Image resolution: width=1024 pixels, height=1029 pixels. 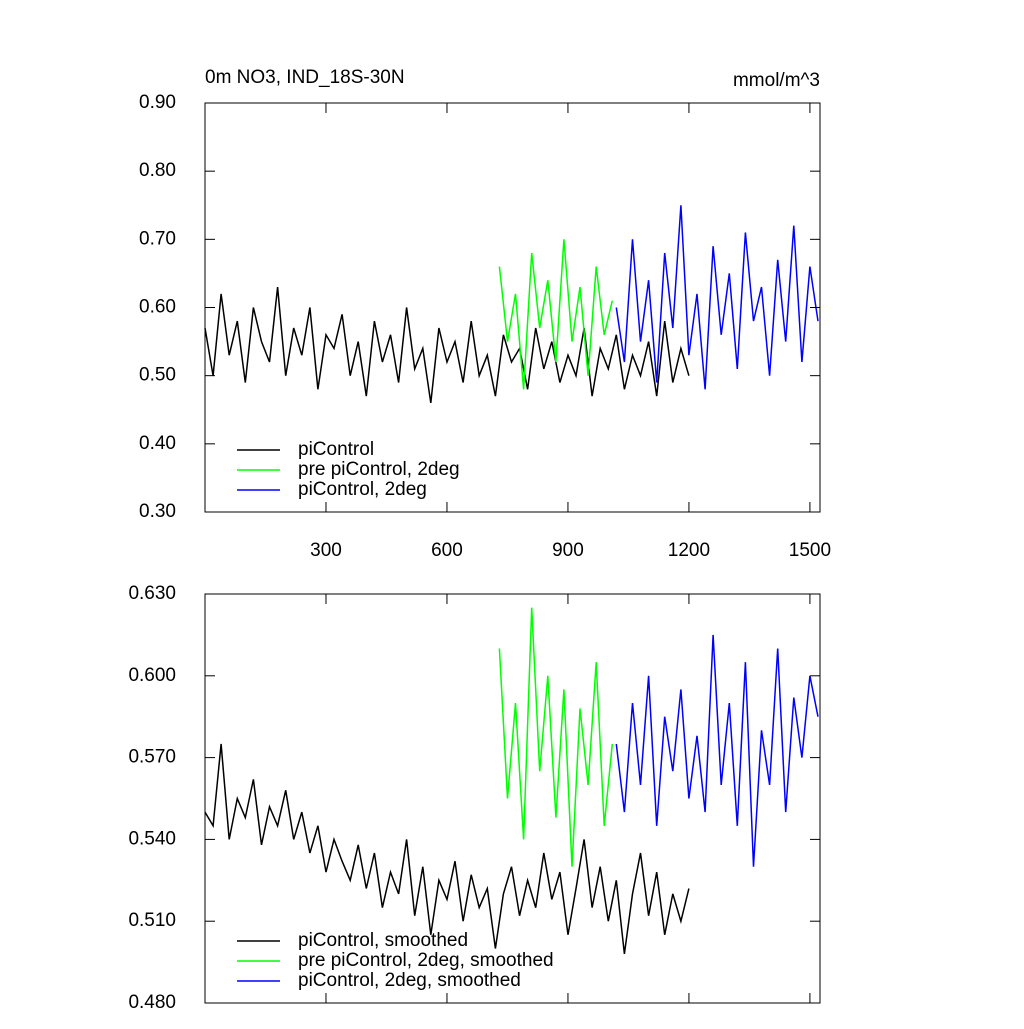 What do you see at coordinates (152, 1002) in the screenshot?
I see `y-tick-label: 0.480` at bounding box center [152, 1002].